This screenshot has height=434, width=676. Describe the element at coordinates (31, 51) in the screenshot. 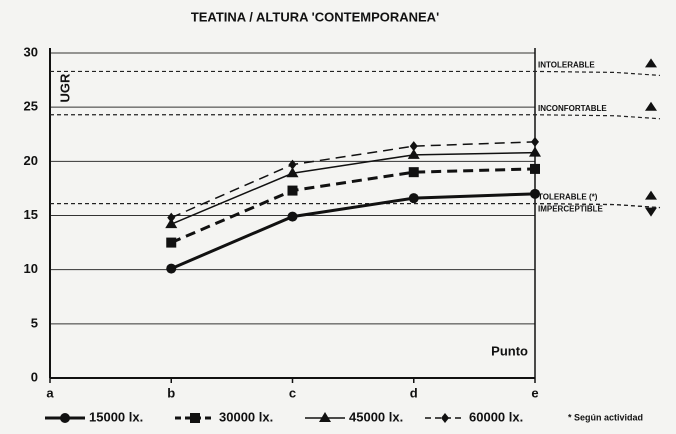

I see `y-tick-label: 30` at that location.